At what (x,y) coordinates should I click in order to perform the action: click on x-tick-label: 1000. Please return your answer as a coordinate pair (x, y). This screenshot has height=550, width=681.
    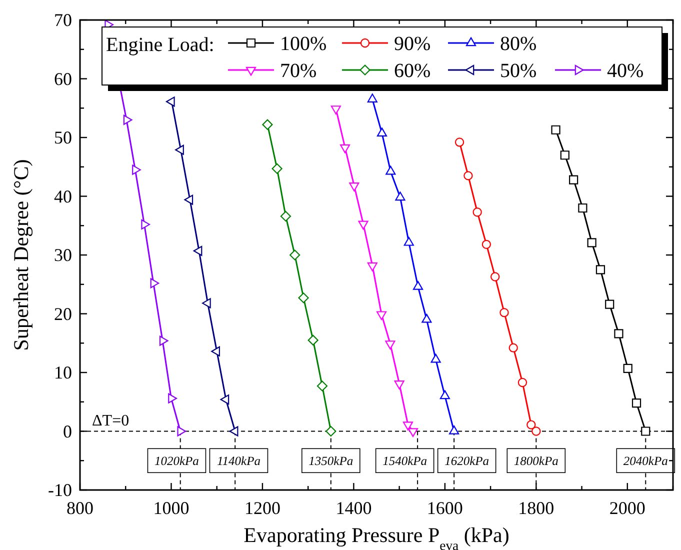
    Looking at the image, I should click on (171, 508).